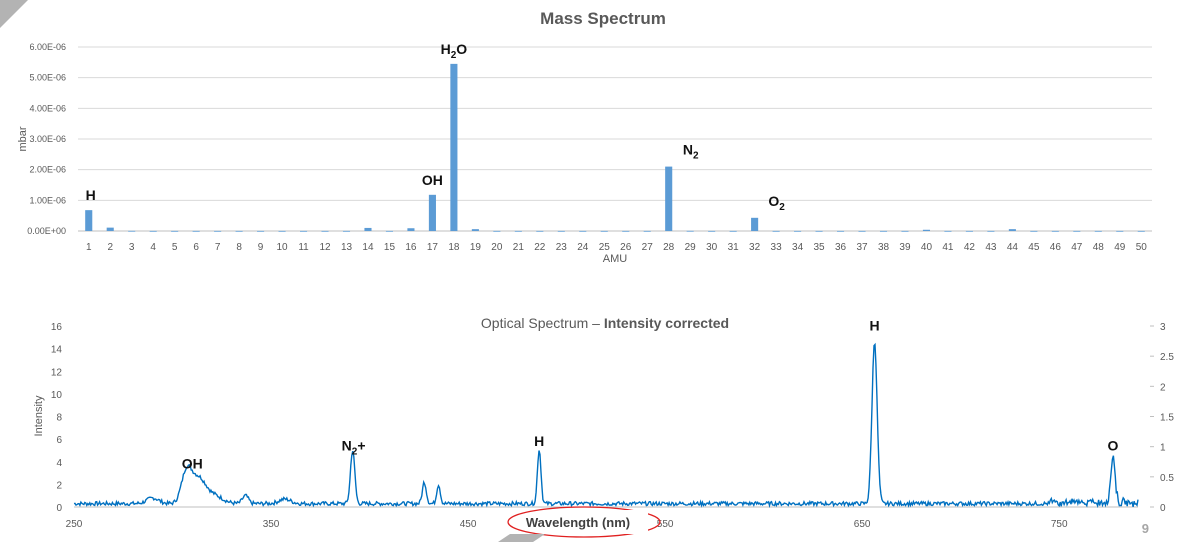  I want to click on ms-x-tick-label: 46, so click(1056, 247).